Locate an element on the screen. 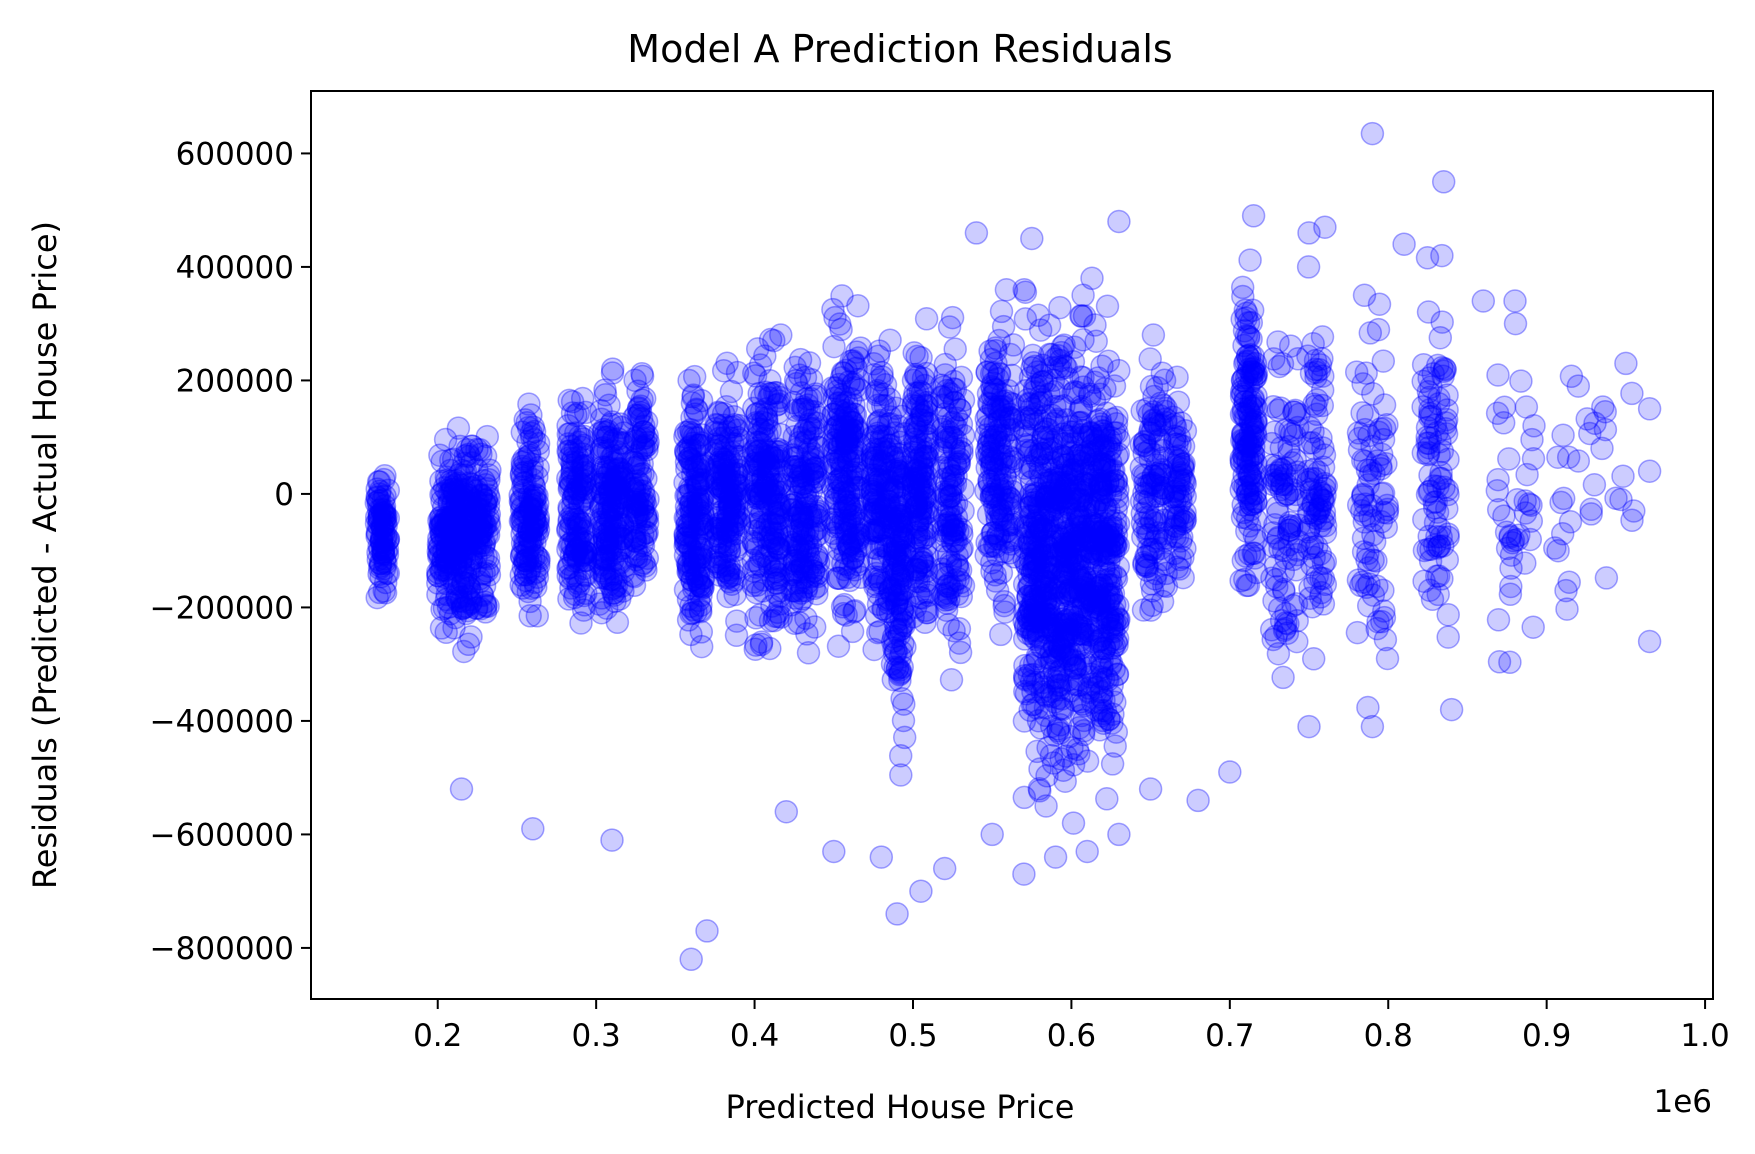  x-tick-label: 0.8 is located at coordinates (1388, 1036).